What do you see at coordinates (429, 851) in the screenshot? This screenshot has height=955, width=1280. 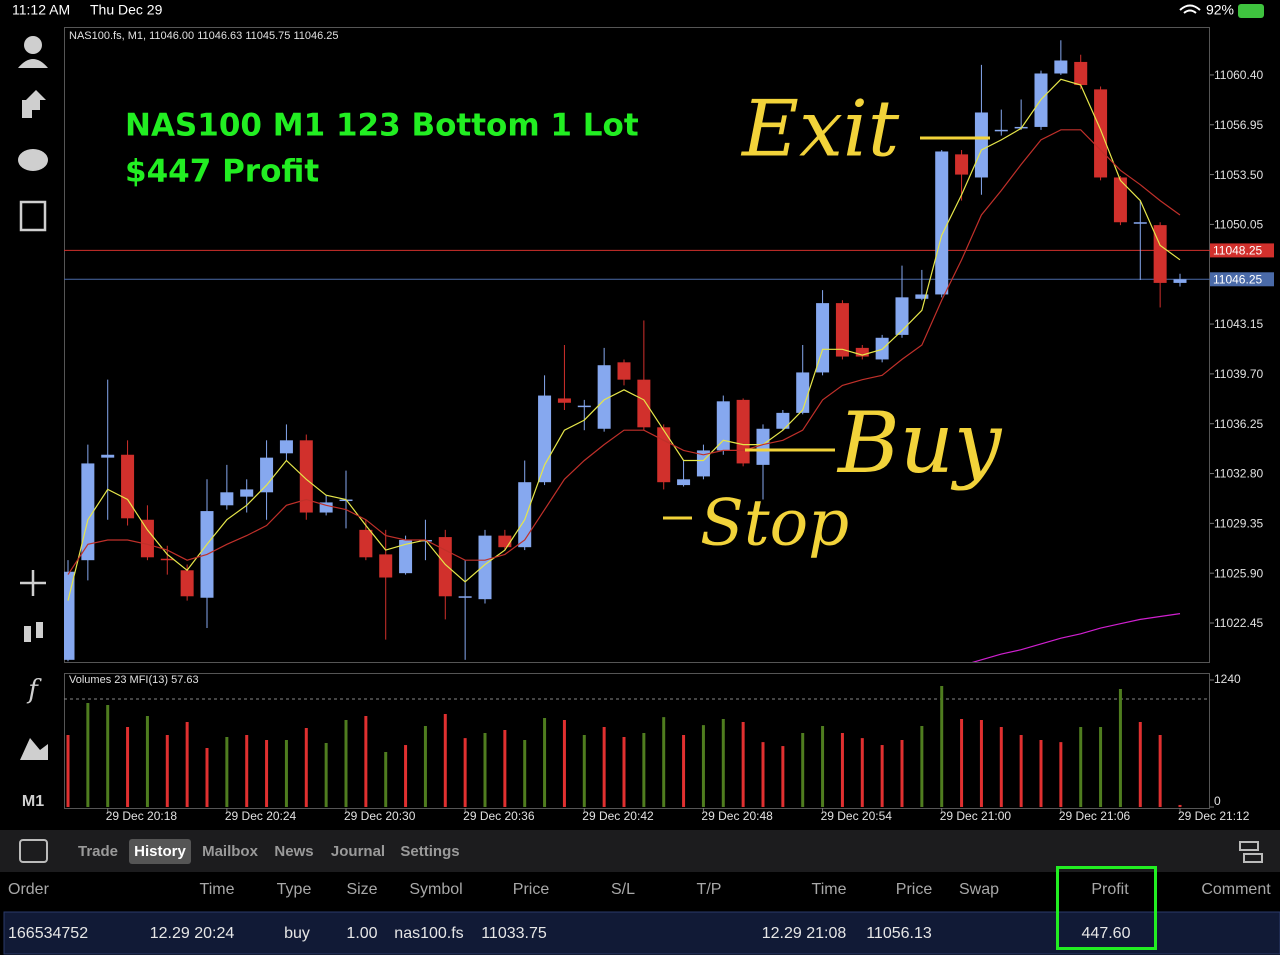 I see `tab: Settings` at bounding box center [429, 851].